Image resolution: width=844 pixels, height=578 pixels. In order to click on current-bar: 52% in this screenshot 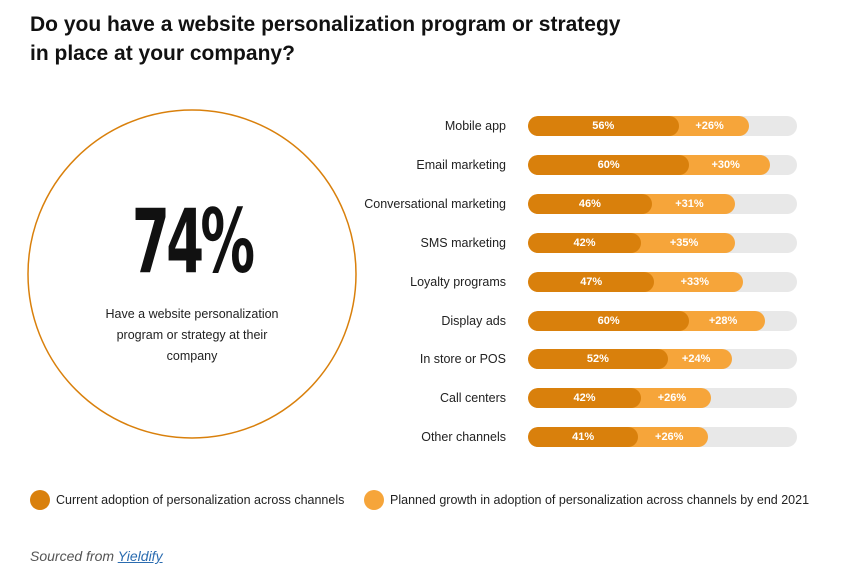, I will do `click(598, 359)`.